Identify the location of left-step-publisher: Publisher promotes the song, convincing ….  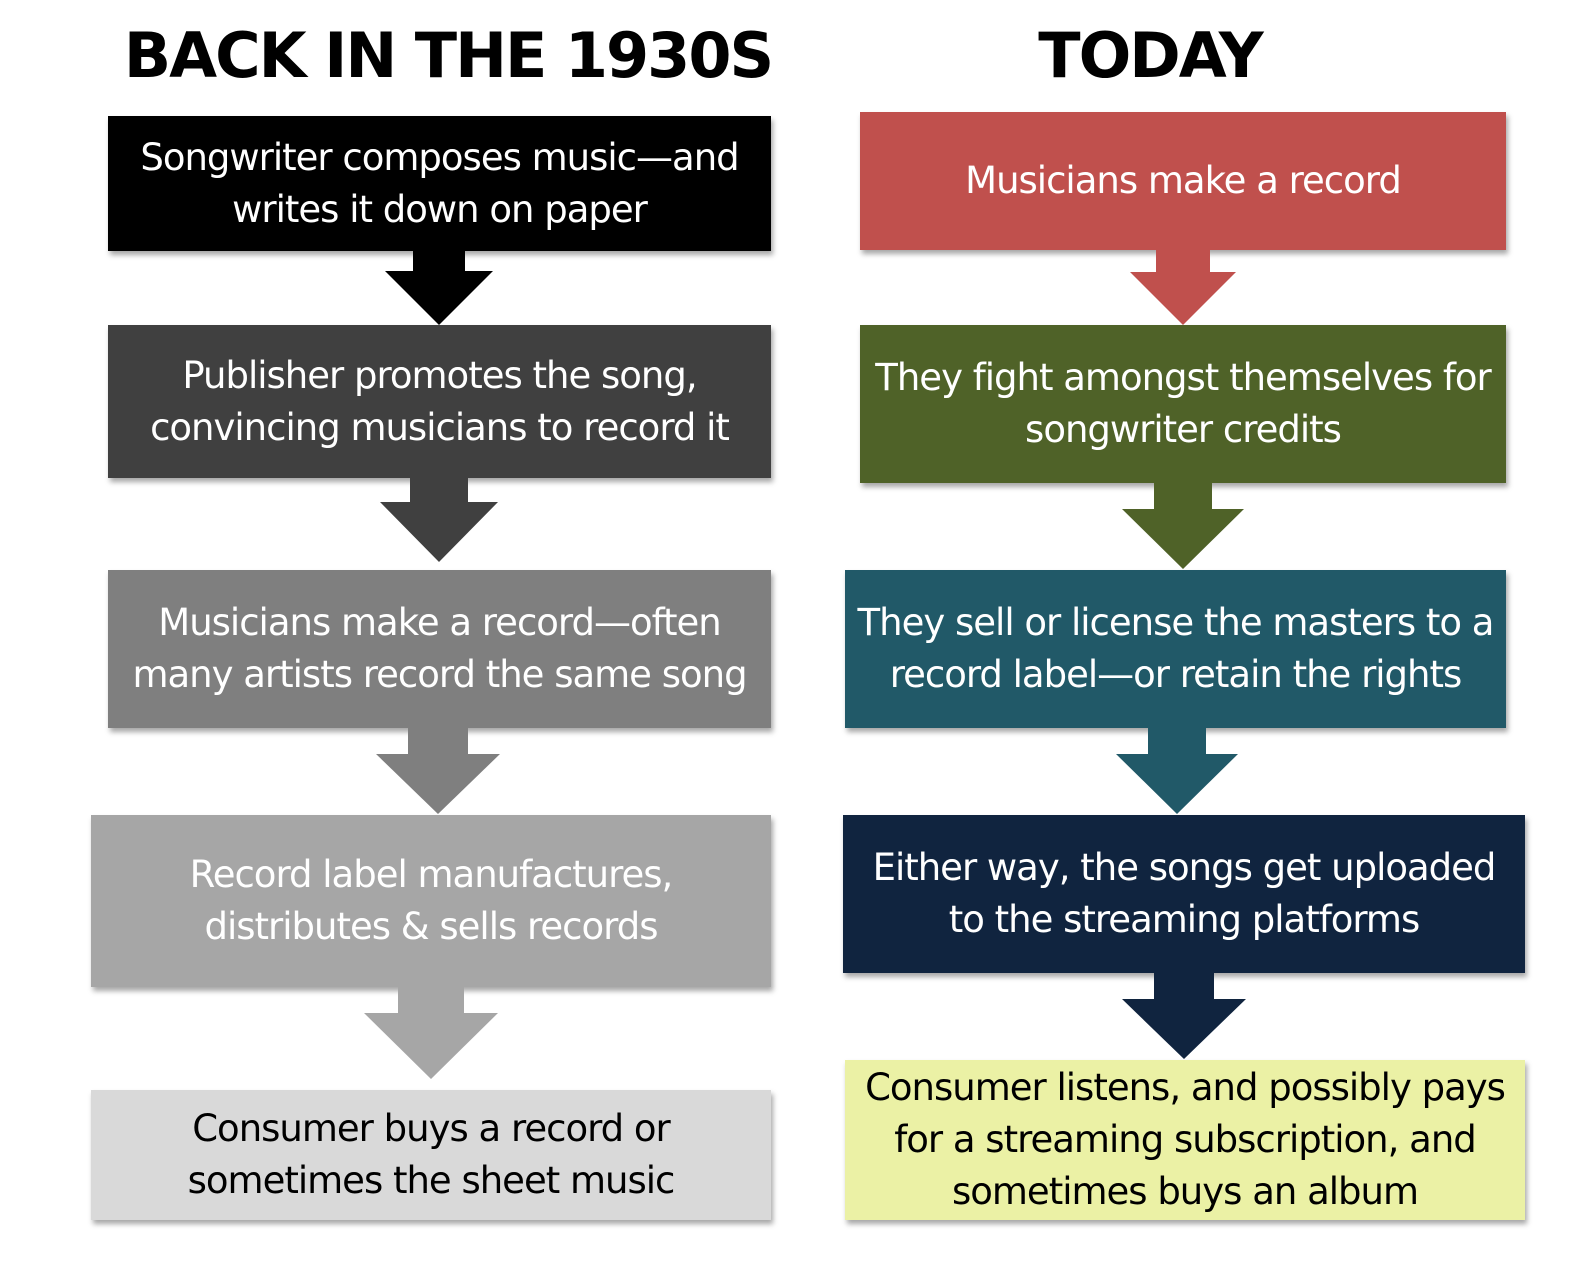
(439, 401).